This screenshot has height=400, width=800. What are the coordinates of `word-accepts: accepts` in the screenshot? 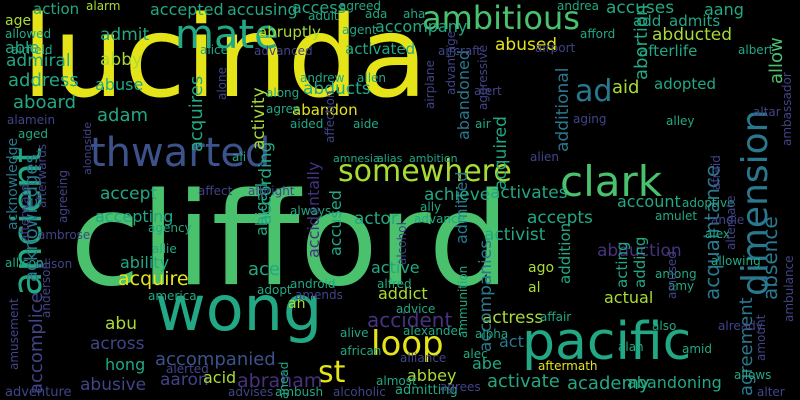 It's located at (560, 218).